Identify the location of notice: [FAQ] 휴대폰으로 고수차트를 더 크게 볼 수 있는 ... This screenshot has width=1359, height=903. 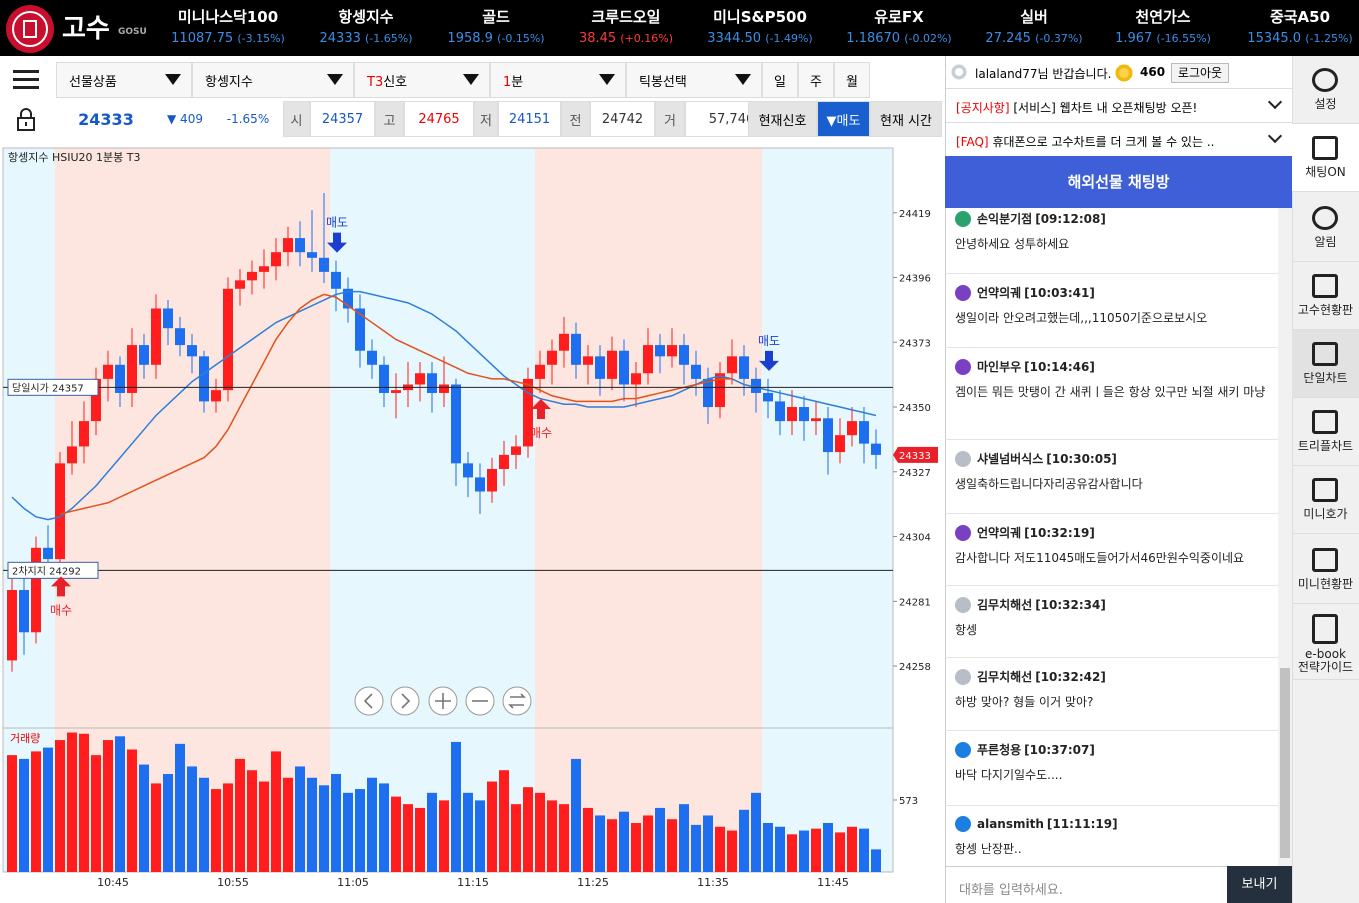
(1119, 139).